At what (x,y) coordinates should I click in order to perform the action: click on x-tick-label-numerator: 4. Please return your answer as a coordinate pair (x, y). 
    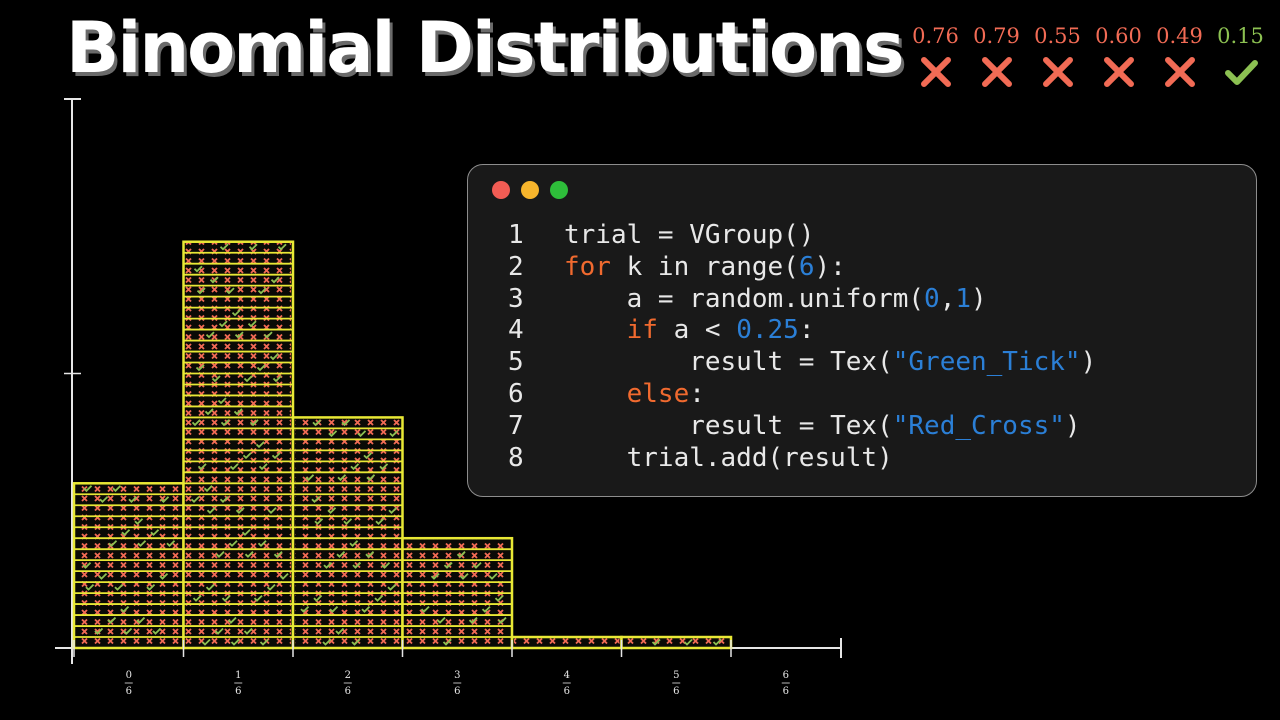
    Looking at the image, I should click on (567, 675).